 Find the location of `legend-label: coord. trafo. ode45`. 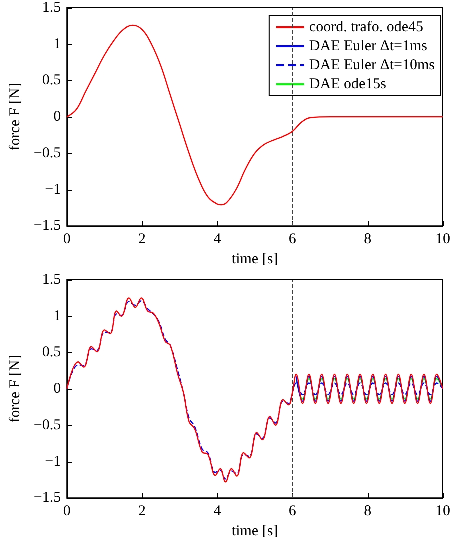

legend-label: coord. trafo. ode45 is located at coordinates (366, 28).